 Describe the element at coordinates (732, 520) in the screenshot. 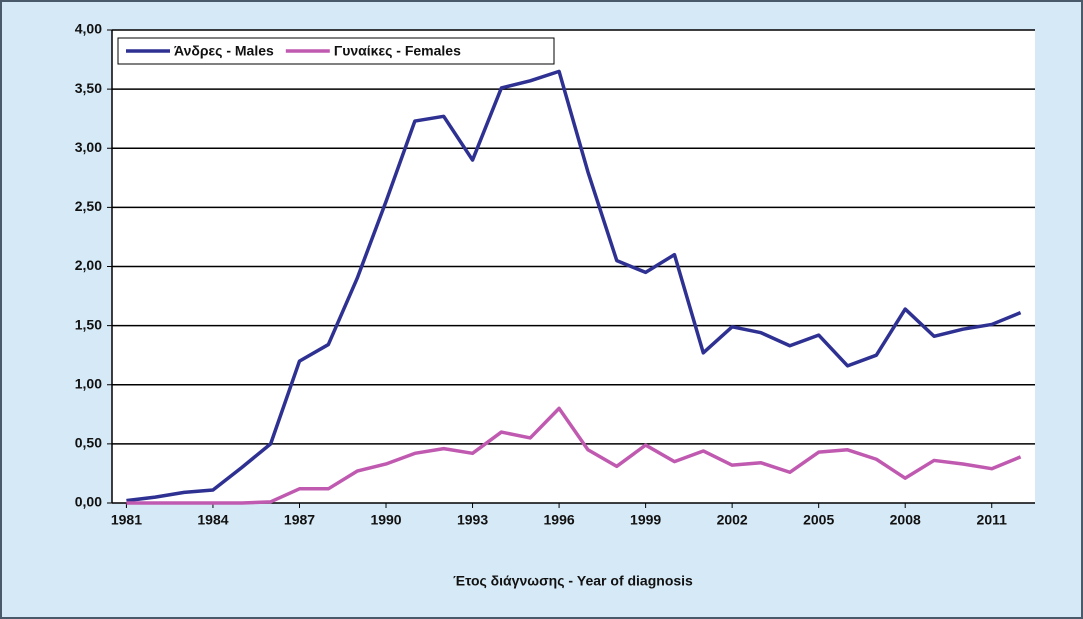

I see `x-tick-label: 2002` at that location.